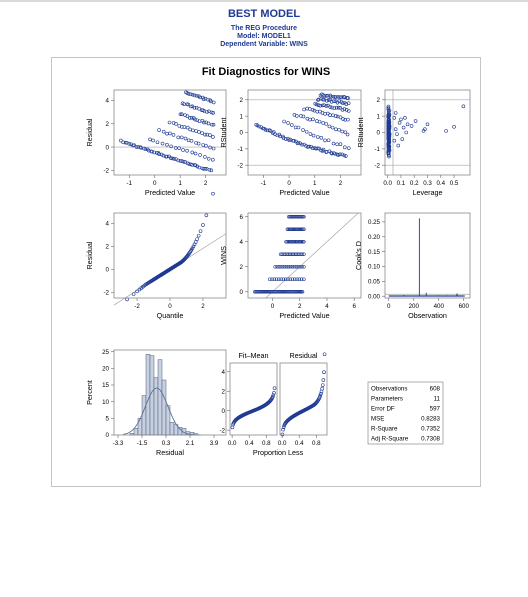 The image size is (528, 597). What do you see at coordinates (454, 183) in the screenshot?
I see `rstudent-vs-leverage-xtick-label: 0.5` at bounding box center [454, 183].